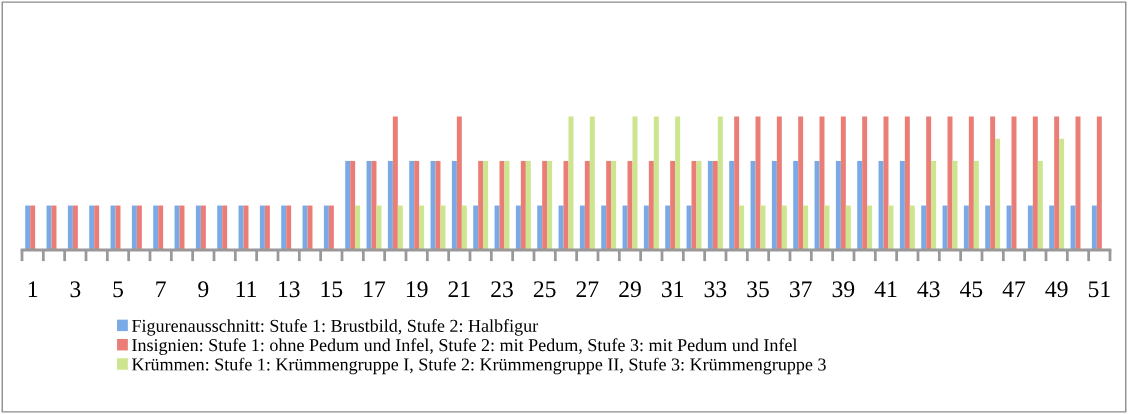 The height and width of the screenshot is (414, 1128). What do you see at coordinates (715, 289) in the screenshot?
I see `x-tick-label: 33` at bounding box center [715, 289].